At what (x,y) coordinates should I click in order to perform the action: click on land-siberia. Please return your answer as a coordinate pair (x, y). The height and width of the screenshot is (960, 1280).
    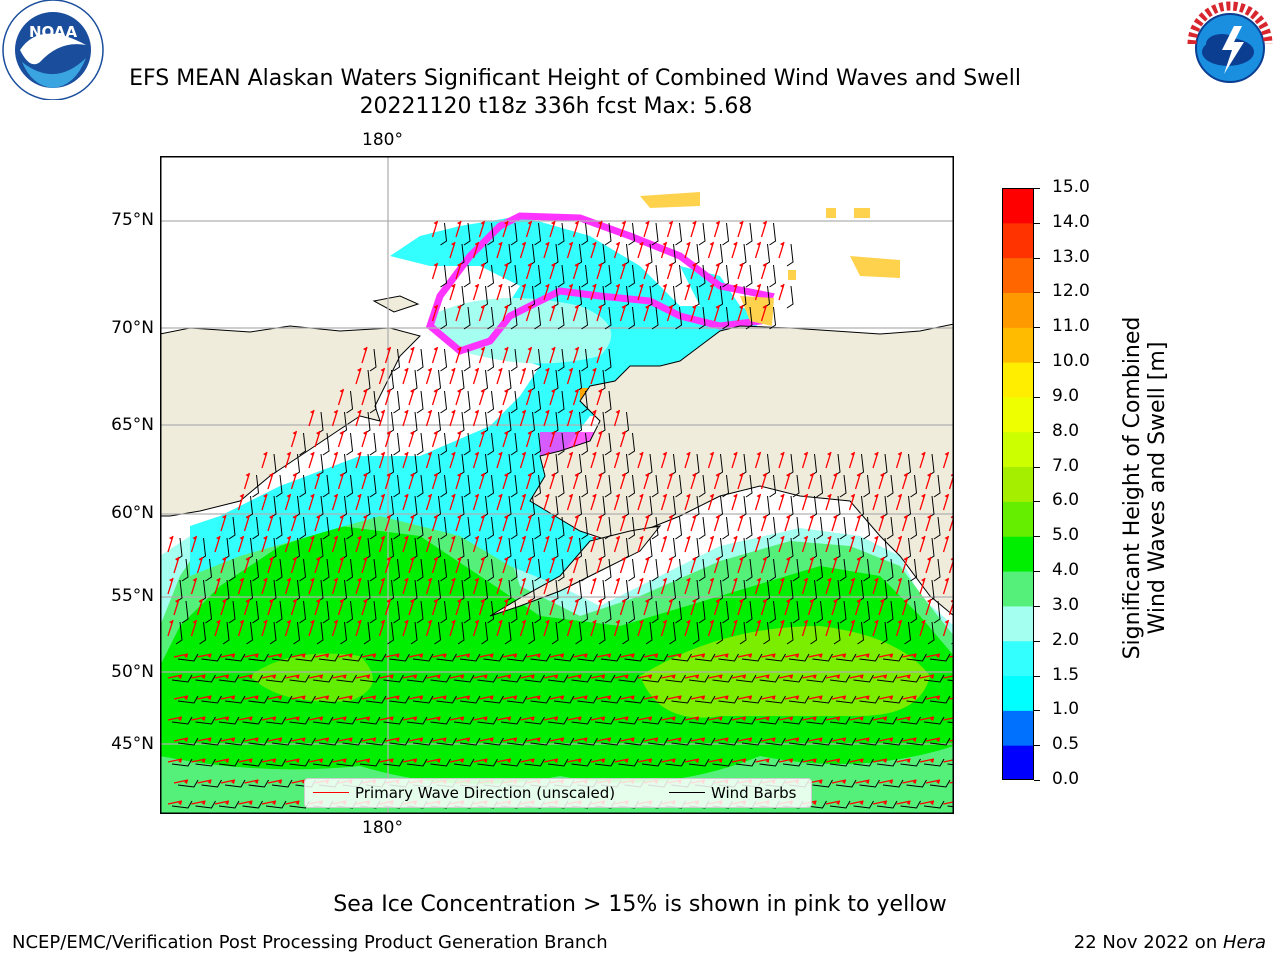
    Looking at the image, I should click on (290, 421).